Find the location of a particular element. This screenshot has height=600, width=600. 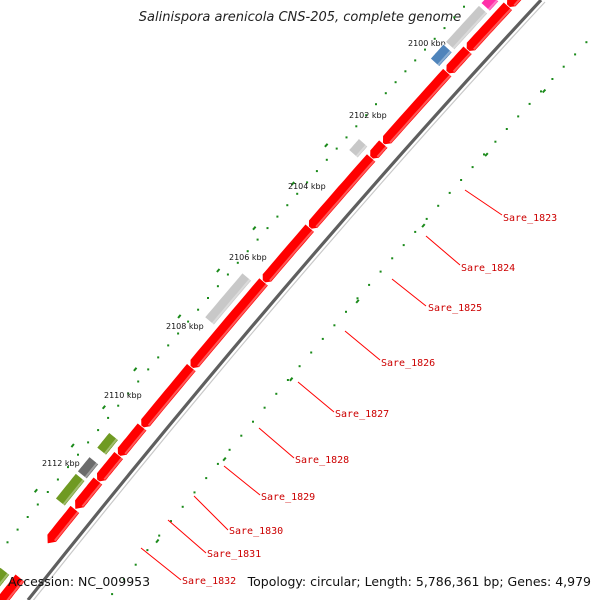

ruler-label-2106: 2106 kbp is located at coordinates (248, 257).